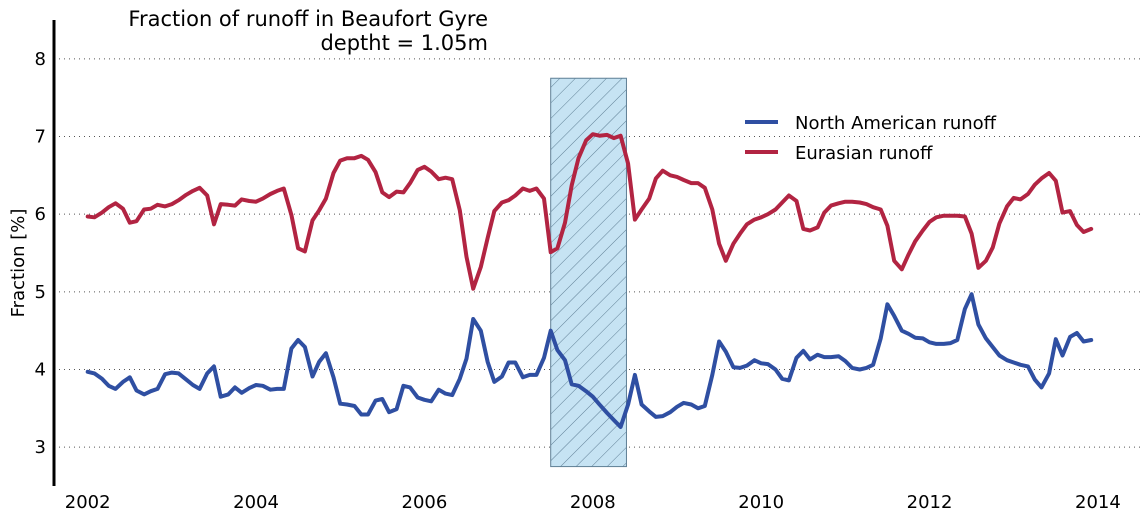  Describe the element at coordinates (1098, 502) in the screenshot. I see `x-tick-label-2014: 2014` at that location.